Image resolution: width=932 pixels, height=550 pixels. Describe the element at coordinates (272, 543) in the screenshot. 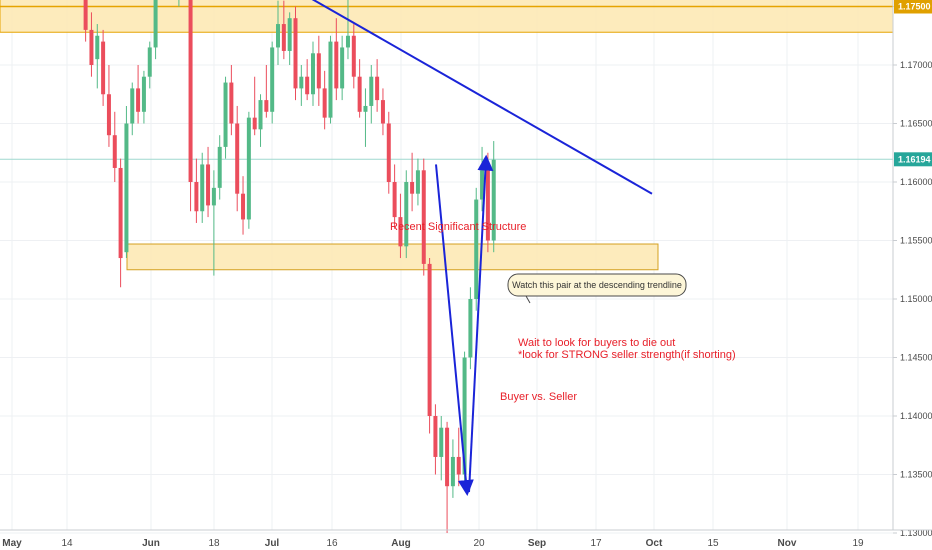

I see `x-tick-label: Jul` at that location.